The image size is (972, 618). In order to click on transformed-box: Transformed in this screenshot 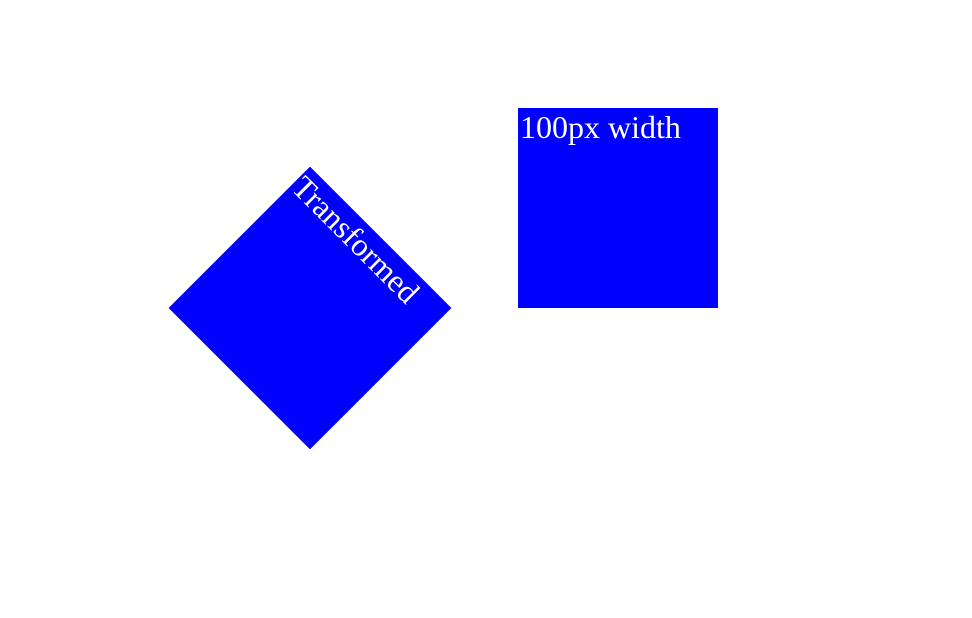, I will do `click(310, 308)`.